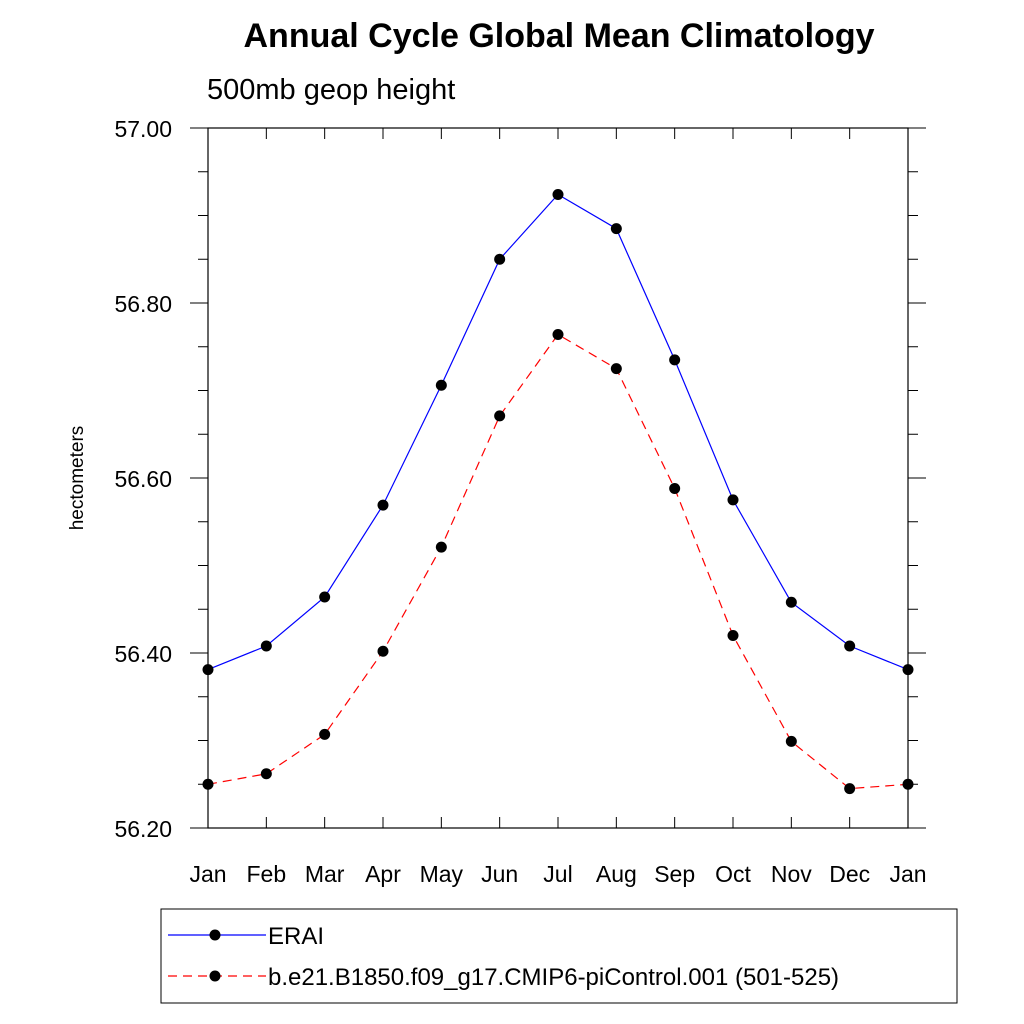 The height and width of the screenshot is (1024, 1024). Describe the element at coordinates (557, 874) in the screenshot. I see `x-tick-label: Jul` at that location.